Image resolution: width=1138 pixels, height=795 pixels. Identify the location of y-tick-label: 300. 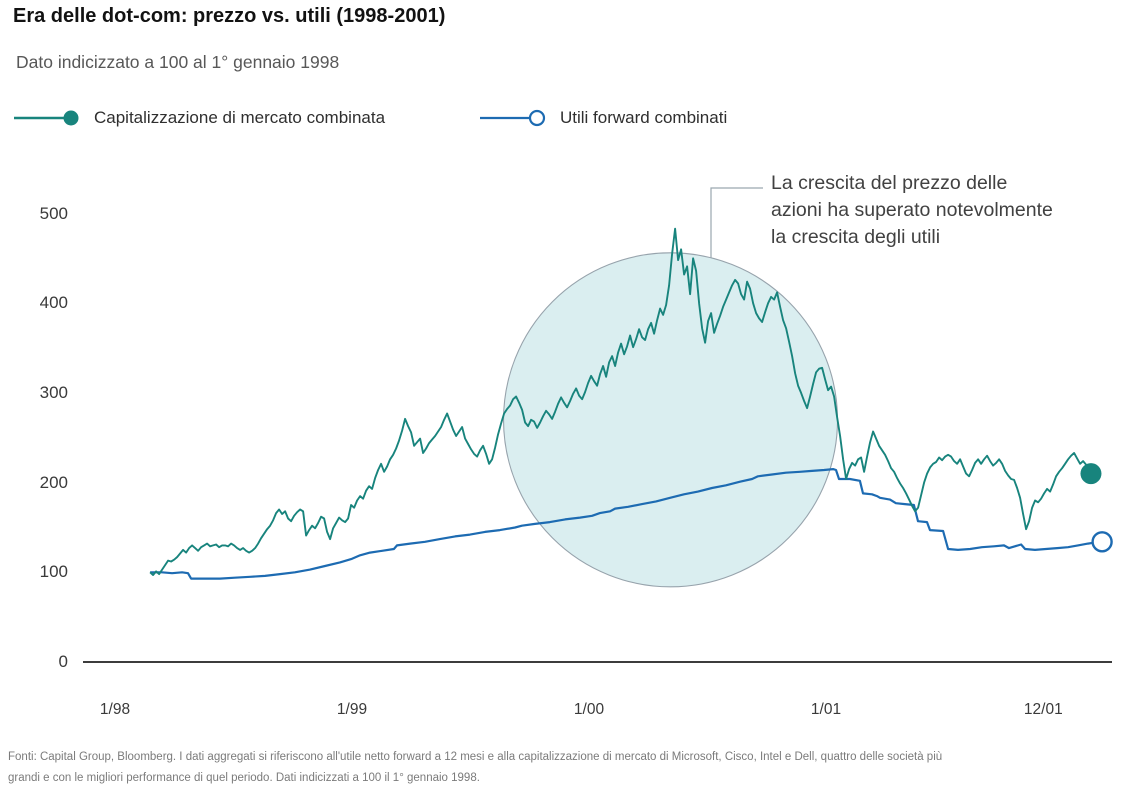
(53, 392).